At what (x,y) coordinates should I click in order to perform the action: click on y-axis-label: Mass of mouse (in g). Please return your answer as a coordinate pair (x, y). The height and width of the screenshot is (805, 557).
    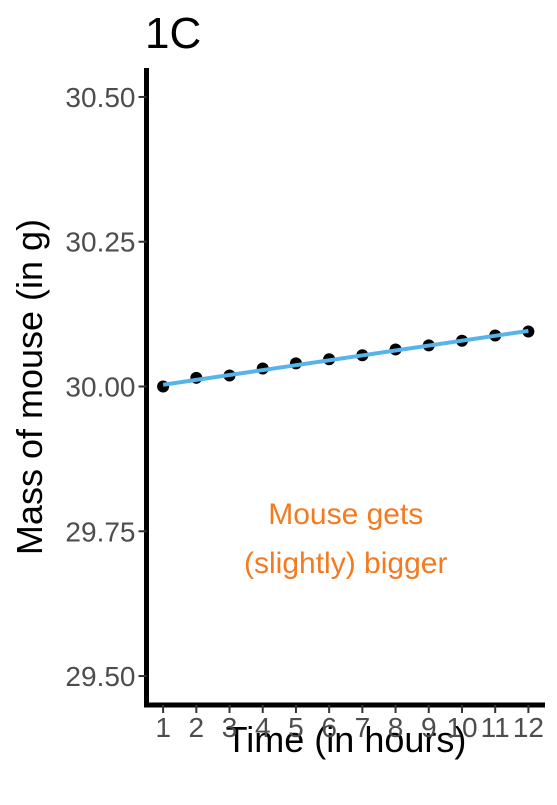
    Looking at the image, I should click on (29, 387).